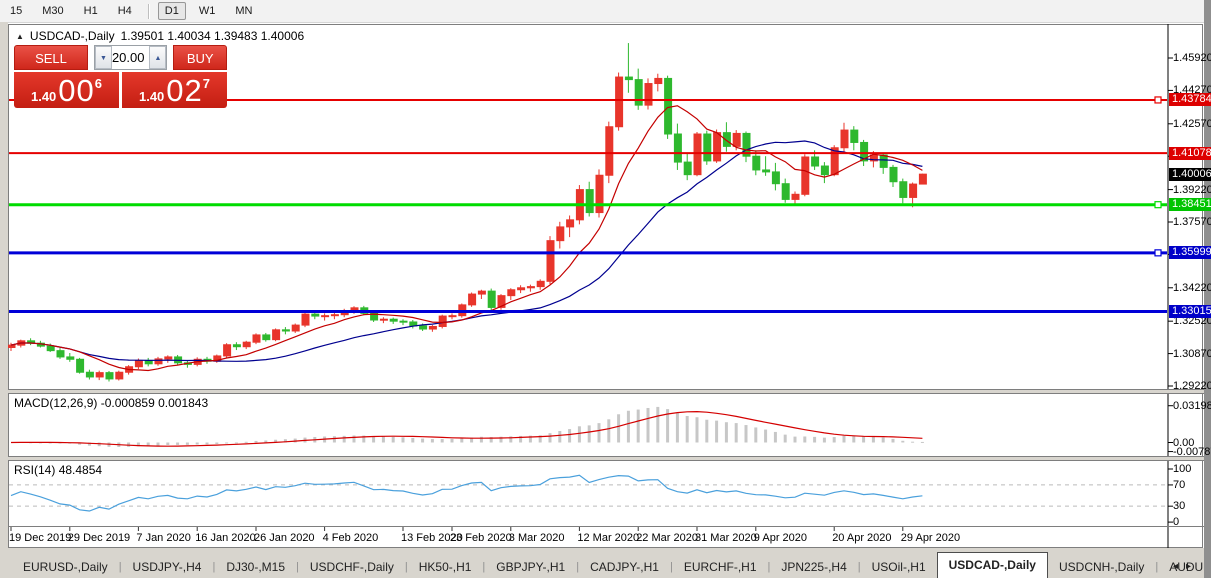  Describe the element at coordinates (536, 538) in the screenshot. I see `date-axis-label: 3 Mar 2020` at that location.